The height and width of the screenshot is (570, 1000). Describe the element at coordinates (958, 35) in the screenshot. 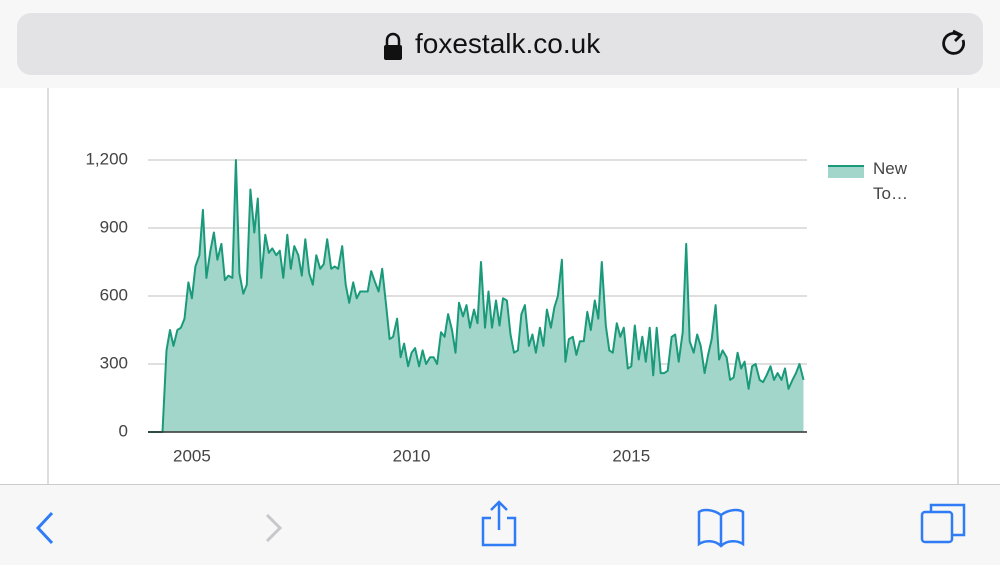

I see `reload-arrow` at that location.